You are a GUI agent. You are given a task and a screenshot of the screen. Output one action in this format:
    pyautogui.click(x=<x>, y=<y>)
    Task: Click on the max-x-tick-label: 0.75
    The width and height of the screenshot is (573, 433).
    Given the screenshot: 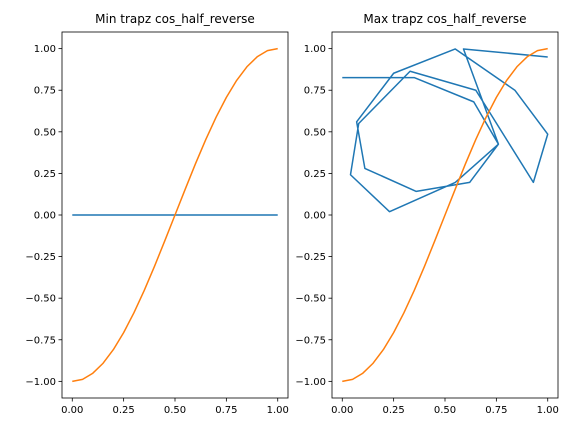 What is the action you would take?
    pyautogui.click(x=496, y=410)
    